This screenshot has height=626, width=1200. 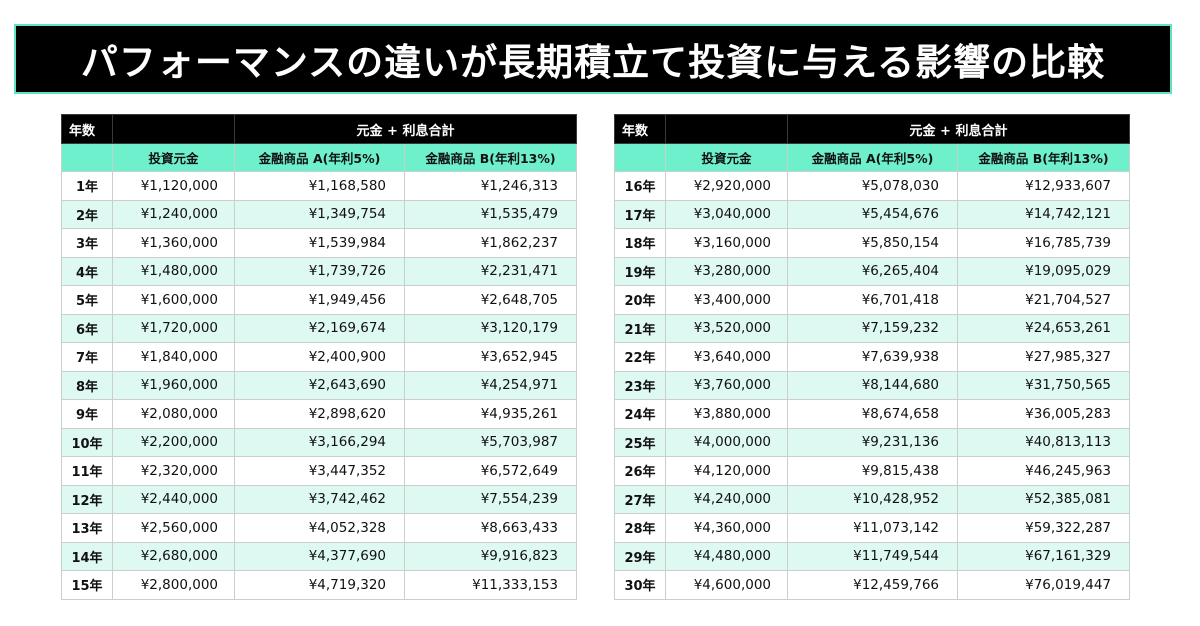 What do you see at coordinates (87, 585) in the screenshot?
I see `year-cell: 15年` at bounding box center [87, 585].